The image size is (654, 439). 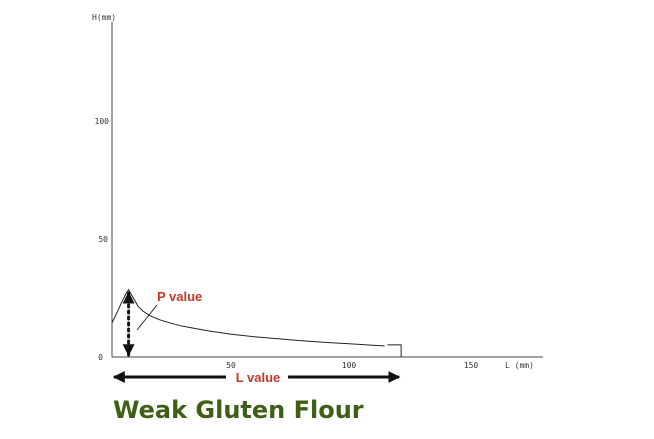 What do you see at coordinates (179, 296) in the screenshot?
I see `p-value-label: P value` at bounding box center [179, 296].